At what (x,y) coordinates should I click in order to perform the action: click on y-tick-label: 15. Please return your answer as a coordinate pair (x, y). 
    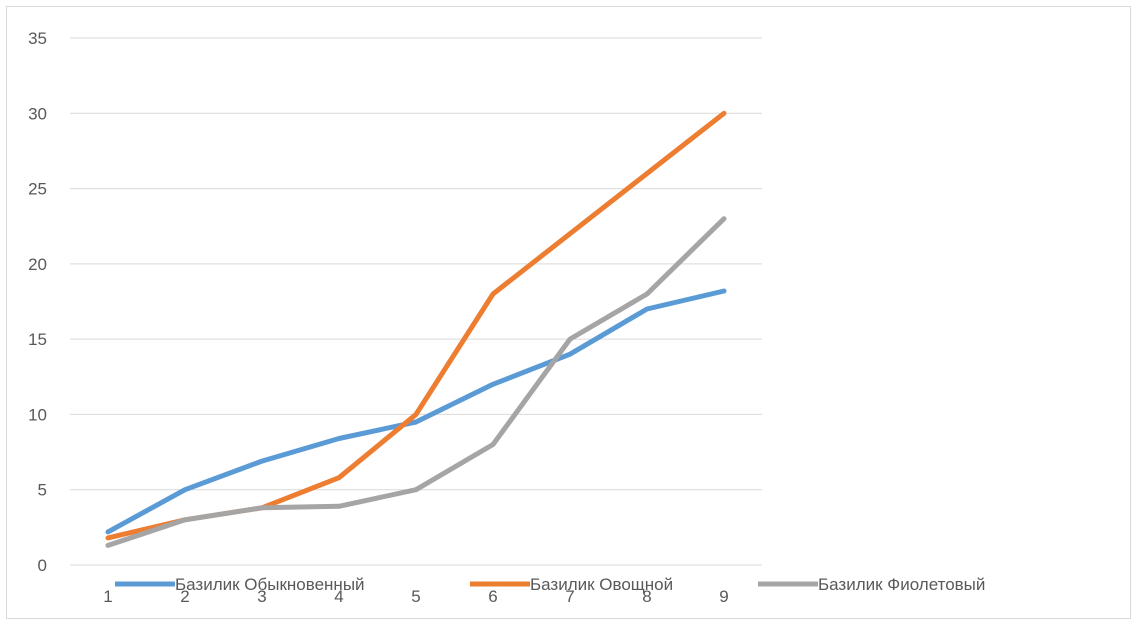
    Looking at the image, I should click on (37, 339).